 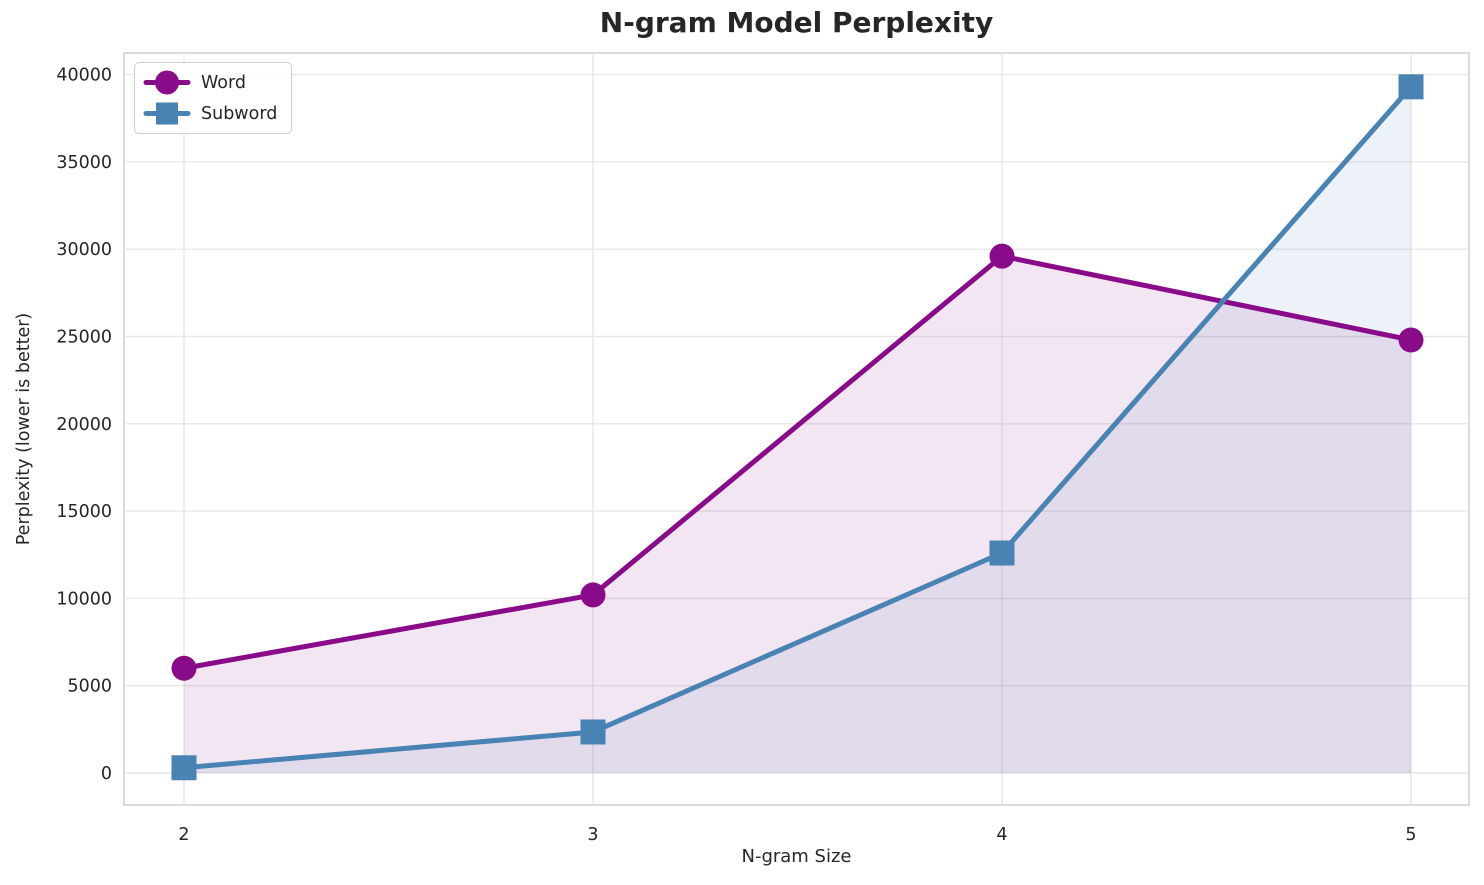 I want to click on subword-legend-square-icon, so click(x=167, y=113).